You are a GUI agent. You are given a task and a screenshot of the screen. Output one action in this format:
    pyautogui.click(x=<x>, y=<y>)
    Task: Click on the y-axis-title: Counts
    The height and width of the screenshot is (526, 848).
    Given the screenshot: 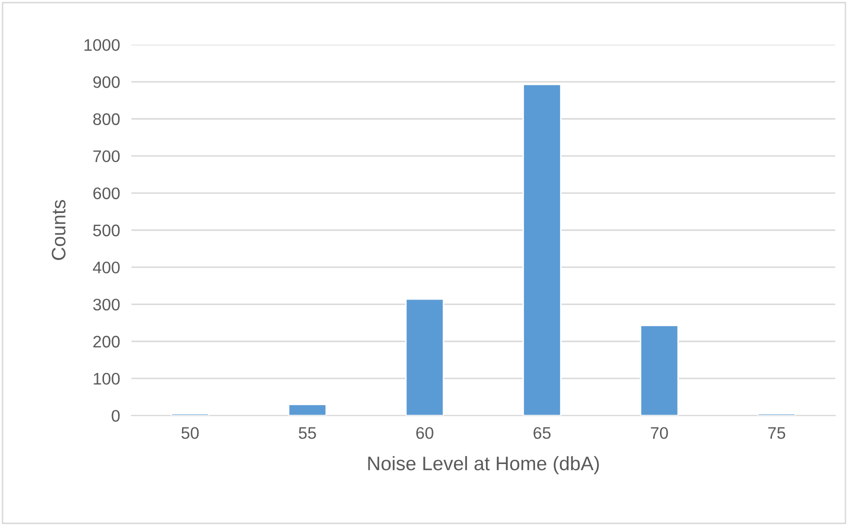 What is the action you would take?
    pyautogui.click(x=59, y=230)
    